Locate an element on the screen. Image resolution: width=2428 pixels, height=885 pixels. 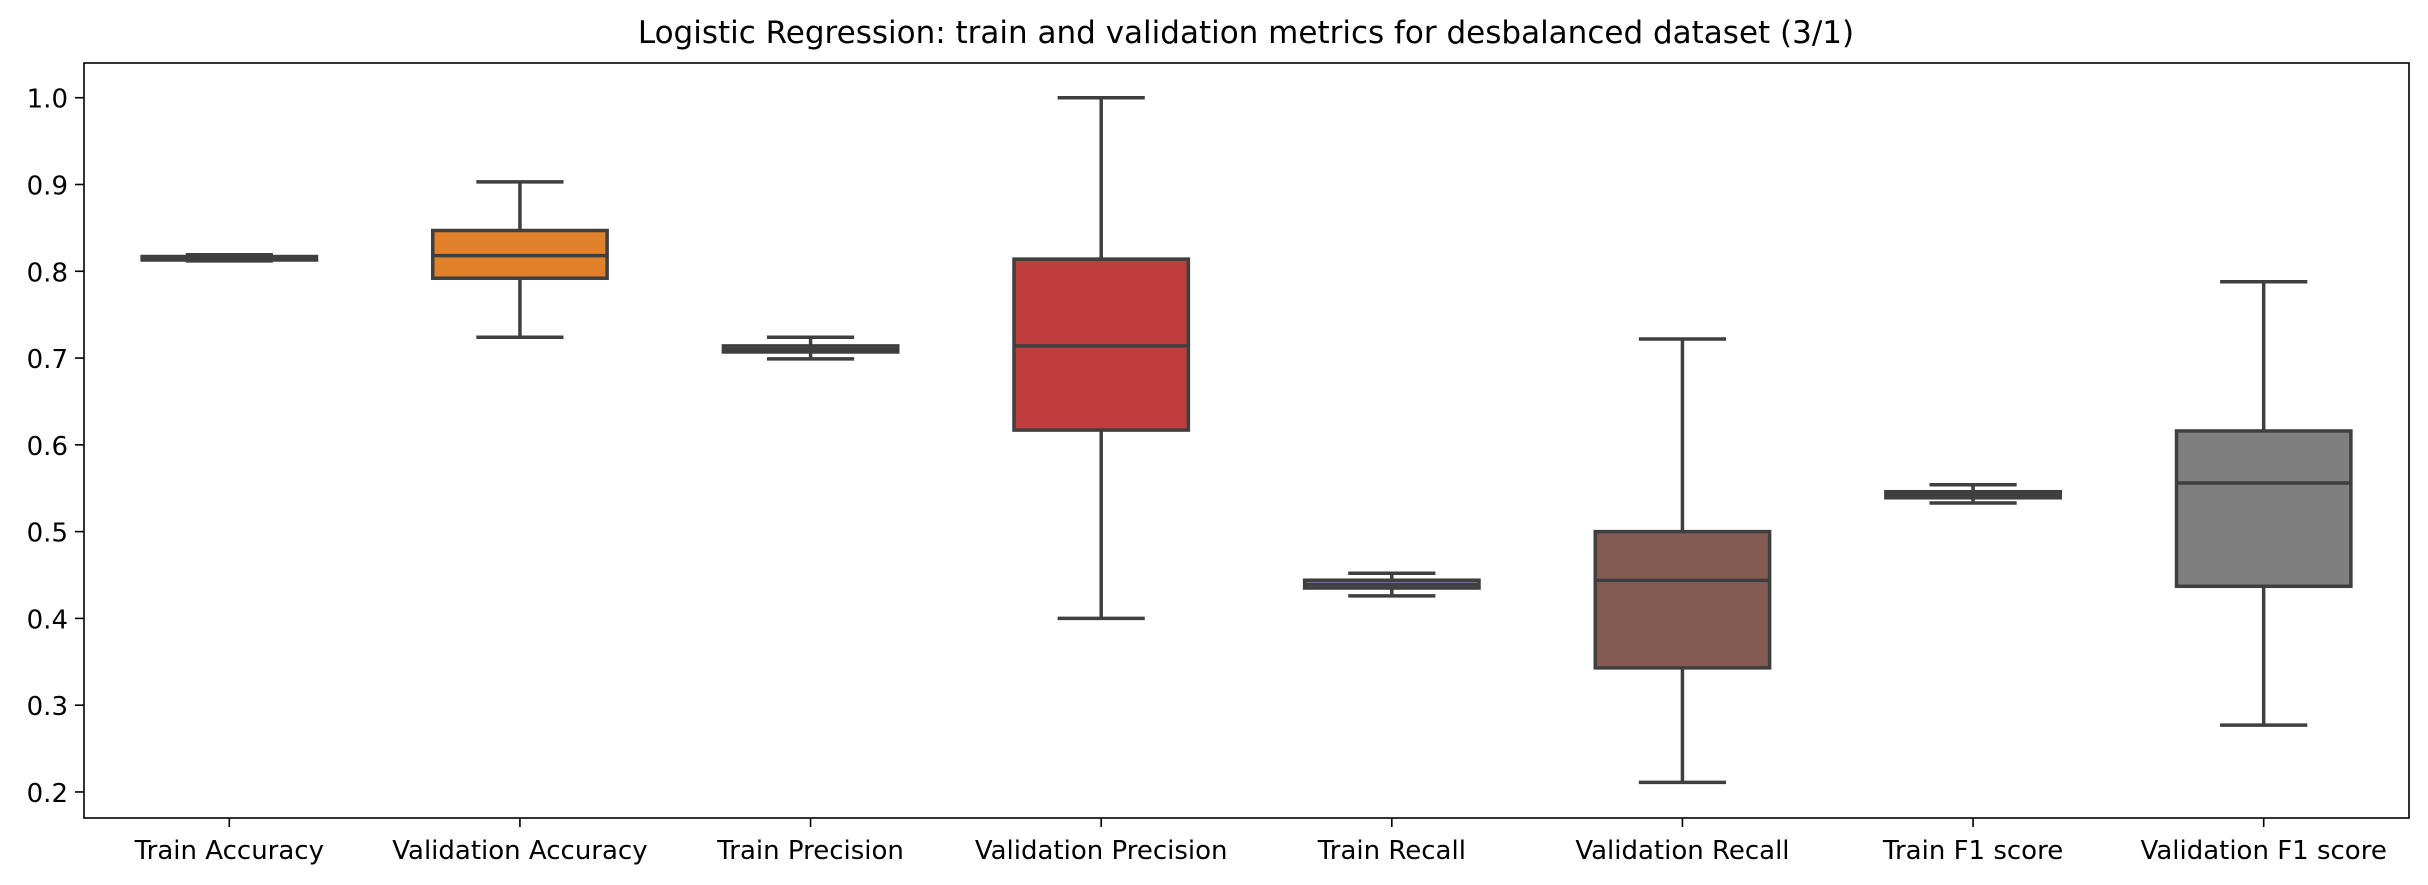
y-tick-label: 0.7 is located at coordinates (47, 360).